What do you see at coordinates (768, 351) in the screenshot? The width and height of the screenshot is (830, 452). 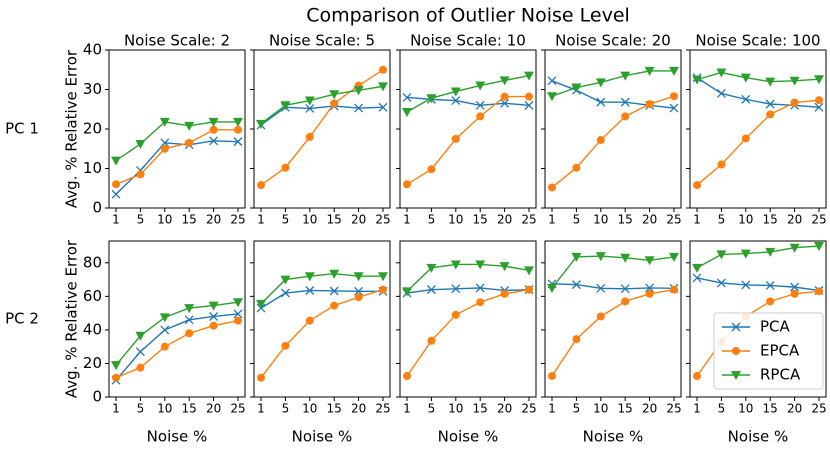 I see `legend-box` at bounding box center [768, 351].